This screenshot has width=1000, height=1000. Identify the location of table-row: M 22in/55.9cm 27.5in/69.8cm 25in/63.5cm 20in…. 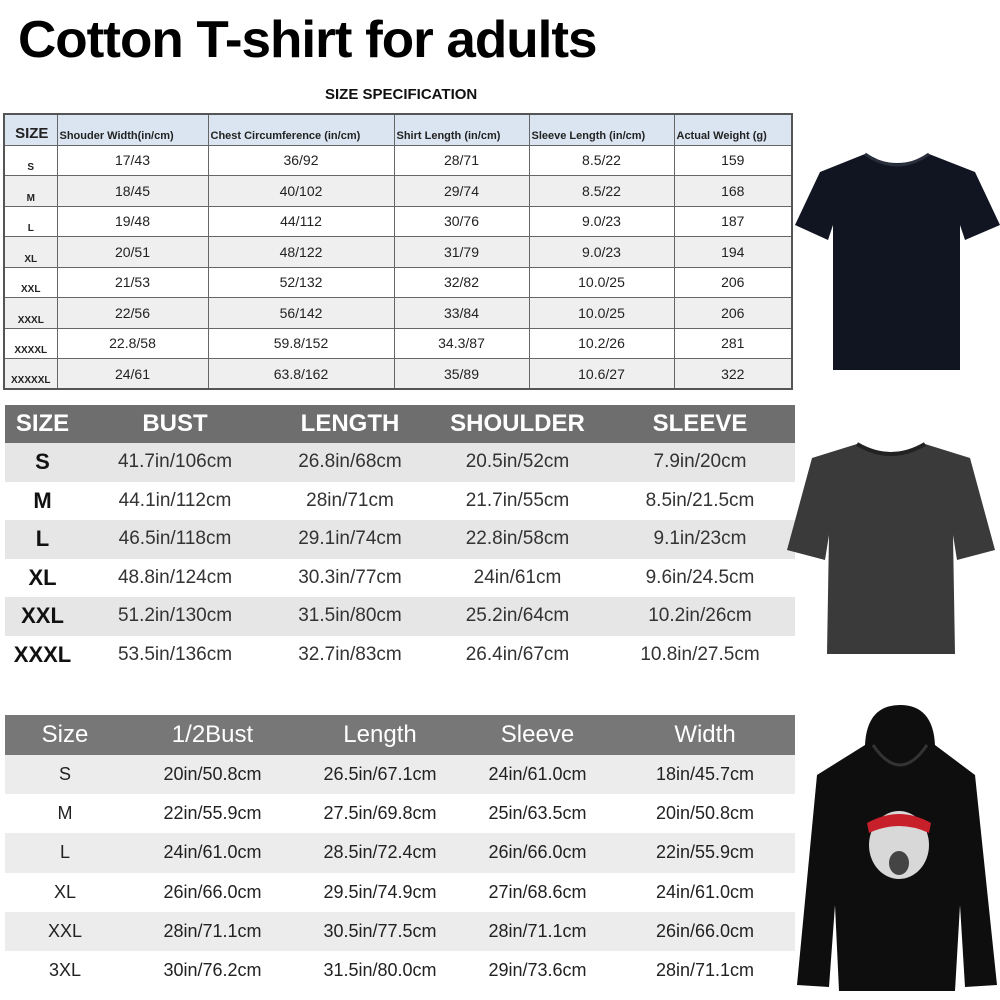
(400, 813).